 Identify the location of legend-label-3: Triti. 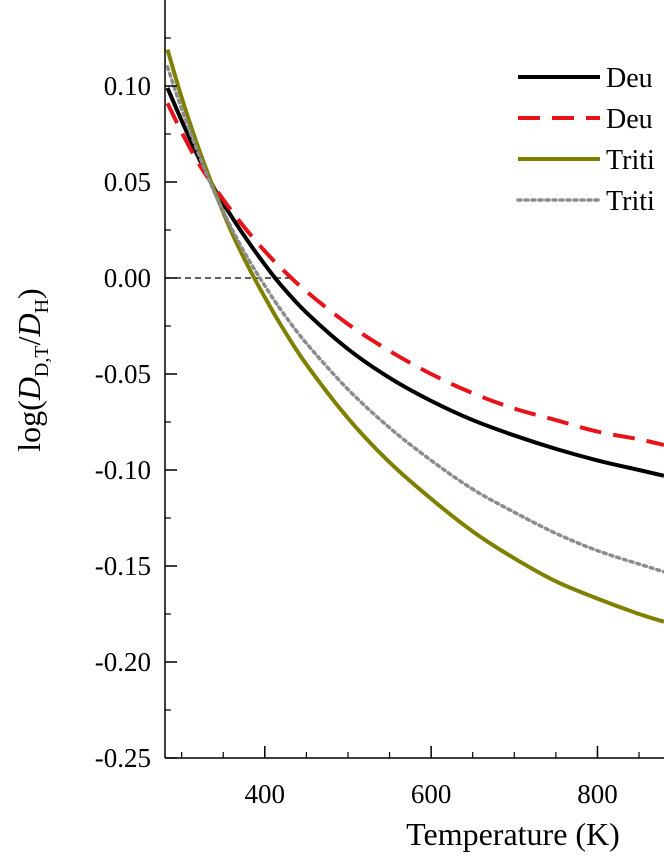
(630, 160).